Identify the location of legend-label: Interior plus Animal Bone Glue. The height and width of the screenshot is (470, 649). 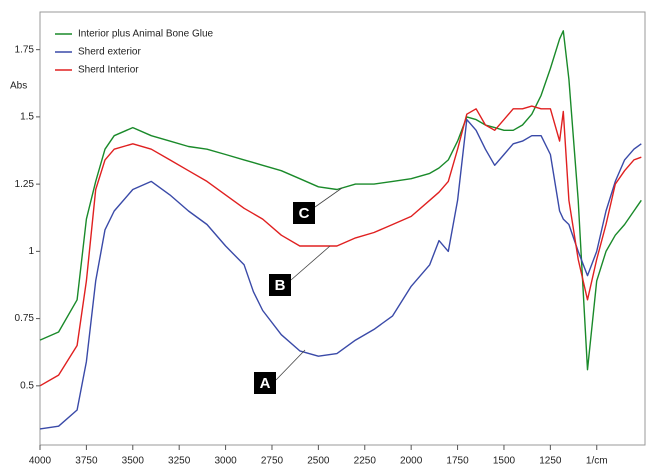
(146, 34).